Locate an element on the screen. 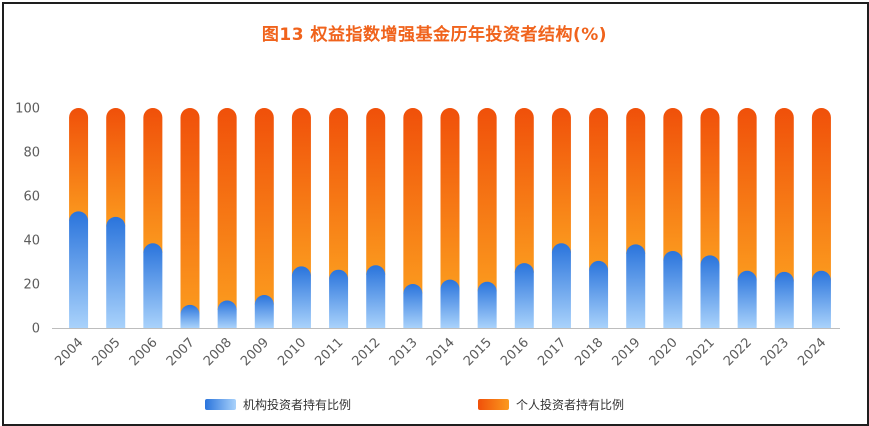 The height and width of the screenshot is (426, 869). x-tick-label: 2010 is located at coordinates (292, 352).